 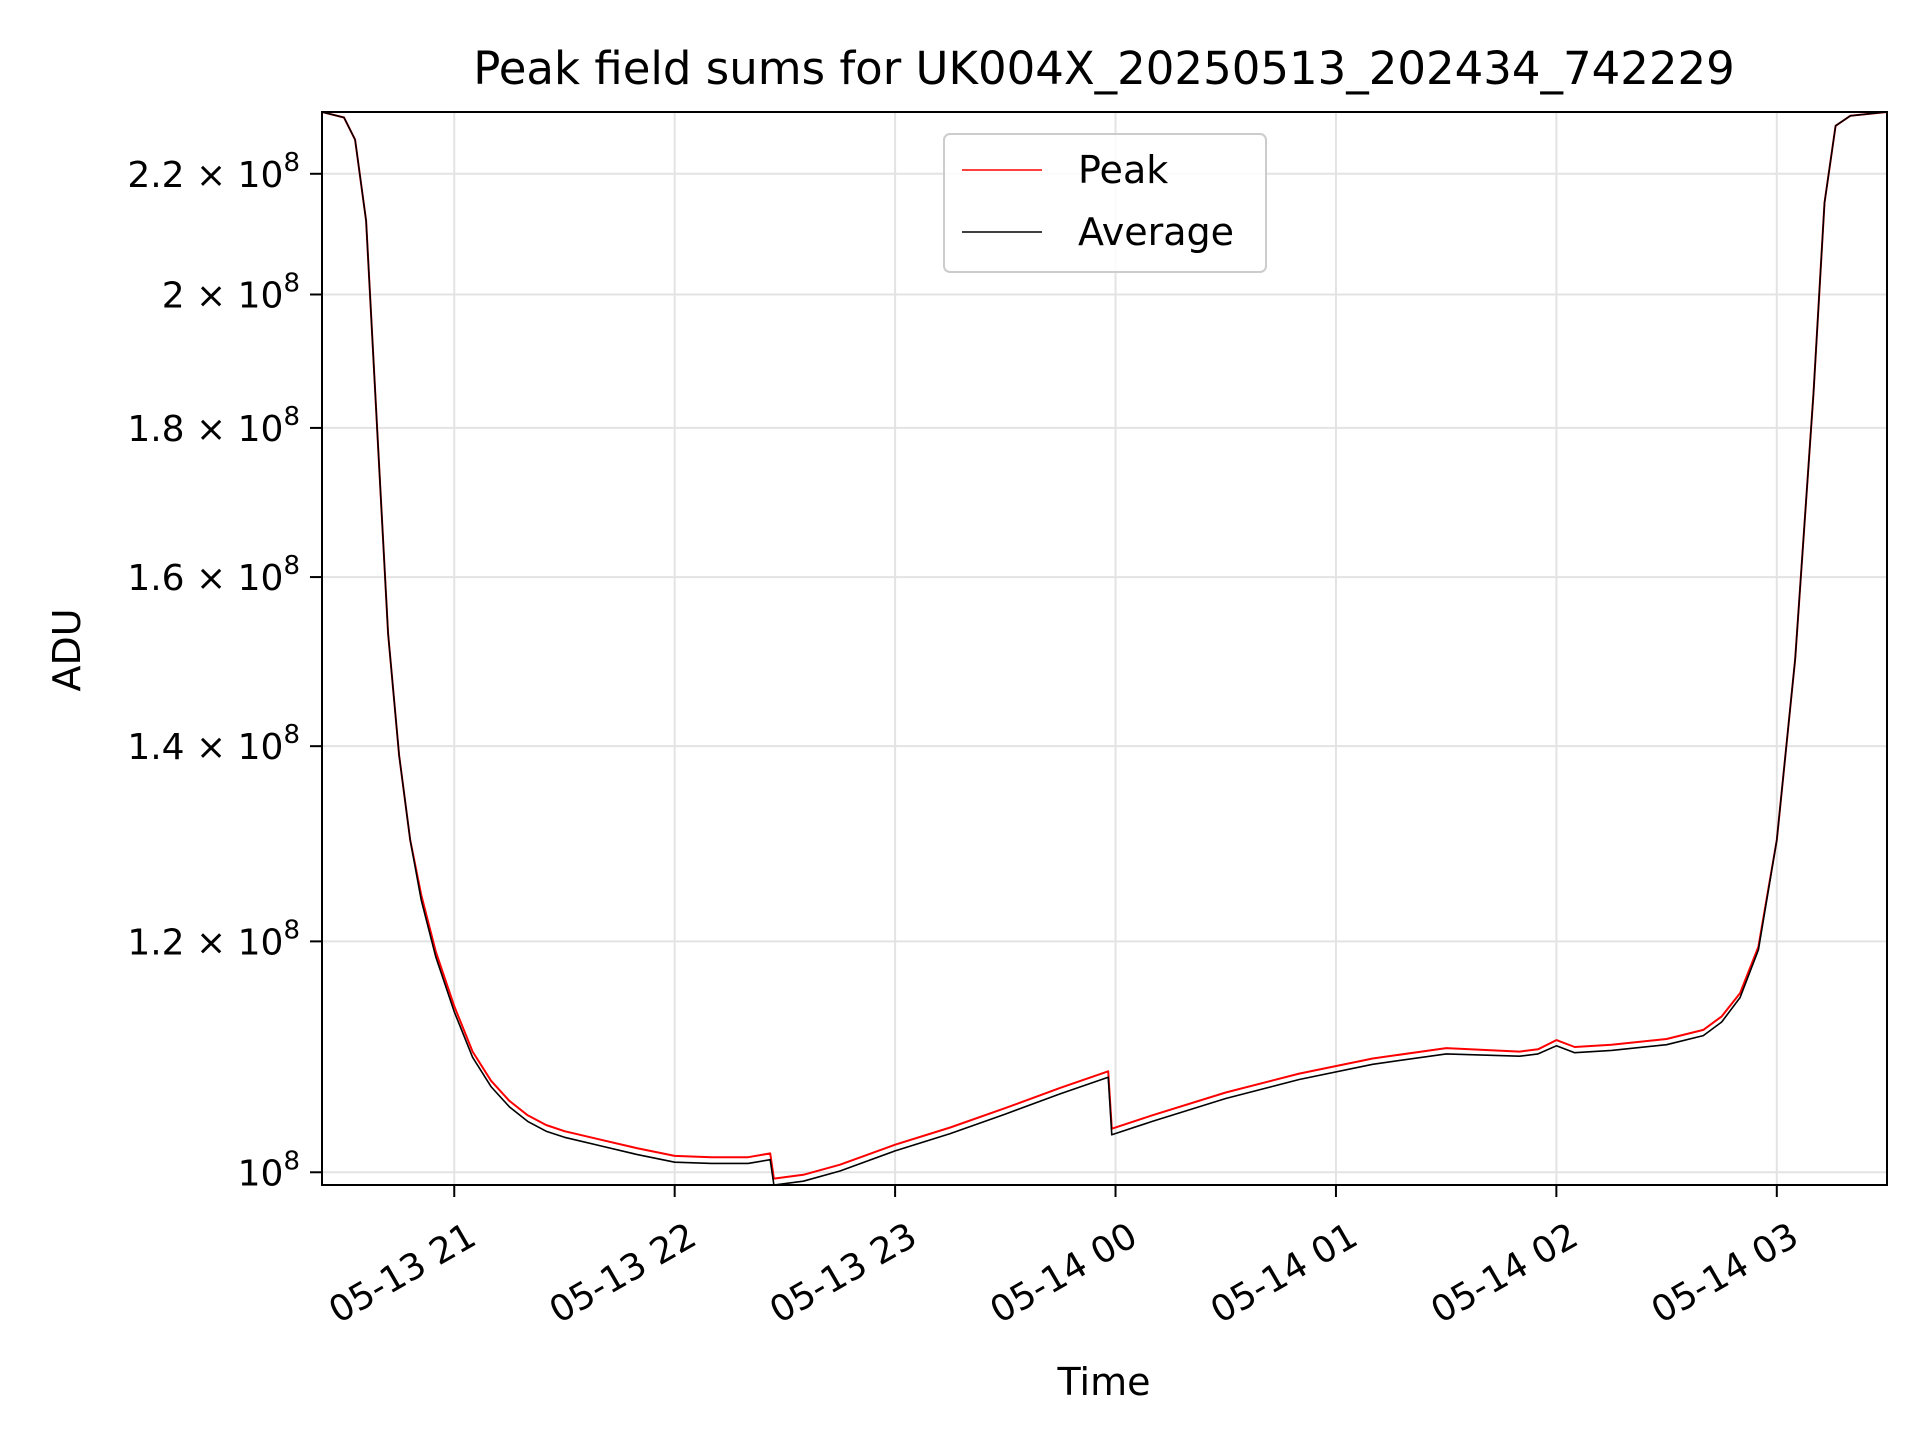 I want to click on legend-label-peak: Peak, so click(x=1123, y=170).